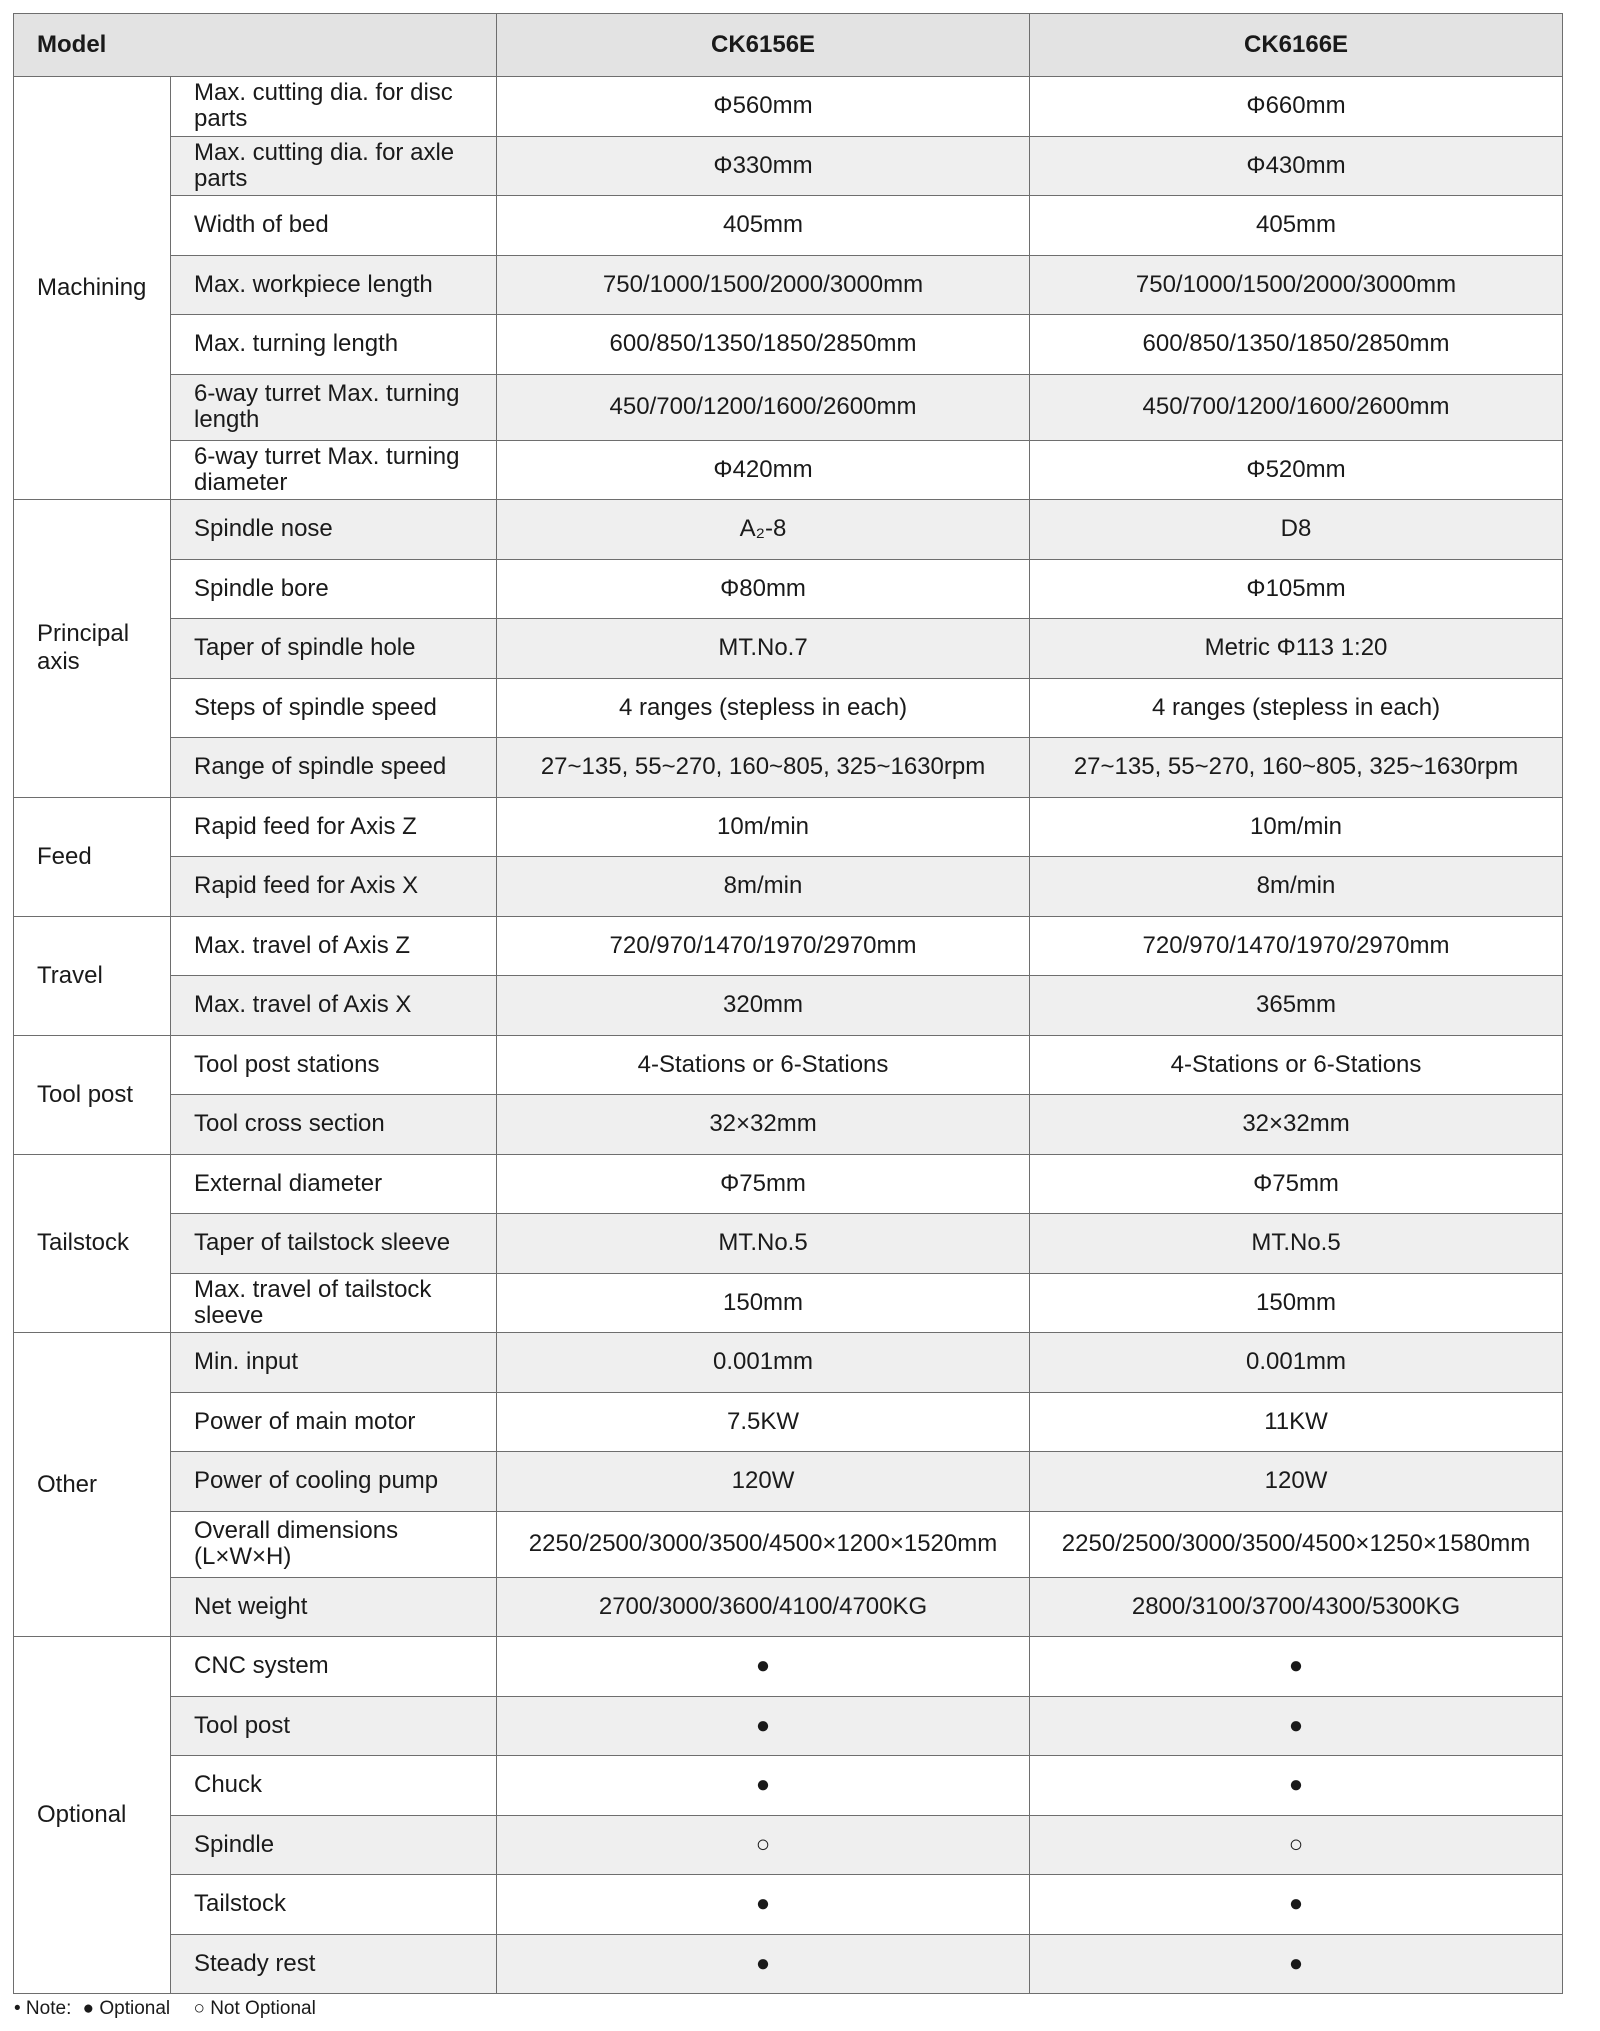 This screenshot has height=2031, width=1600. What do you see at coordinates (1296, 767) in the screenshot?
I see `value-ck6166e: 27~135, 55~270, 160~805, 325~1630rpm` at bounding box center [1296, 767].